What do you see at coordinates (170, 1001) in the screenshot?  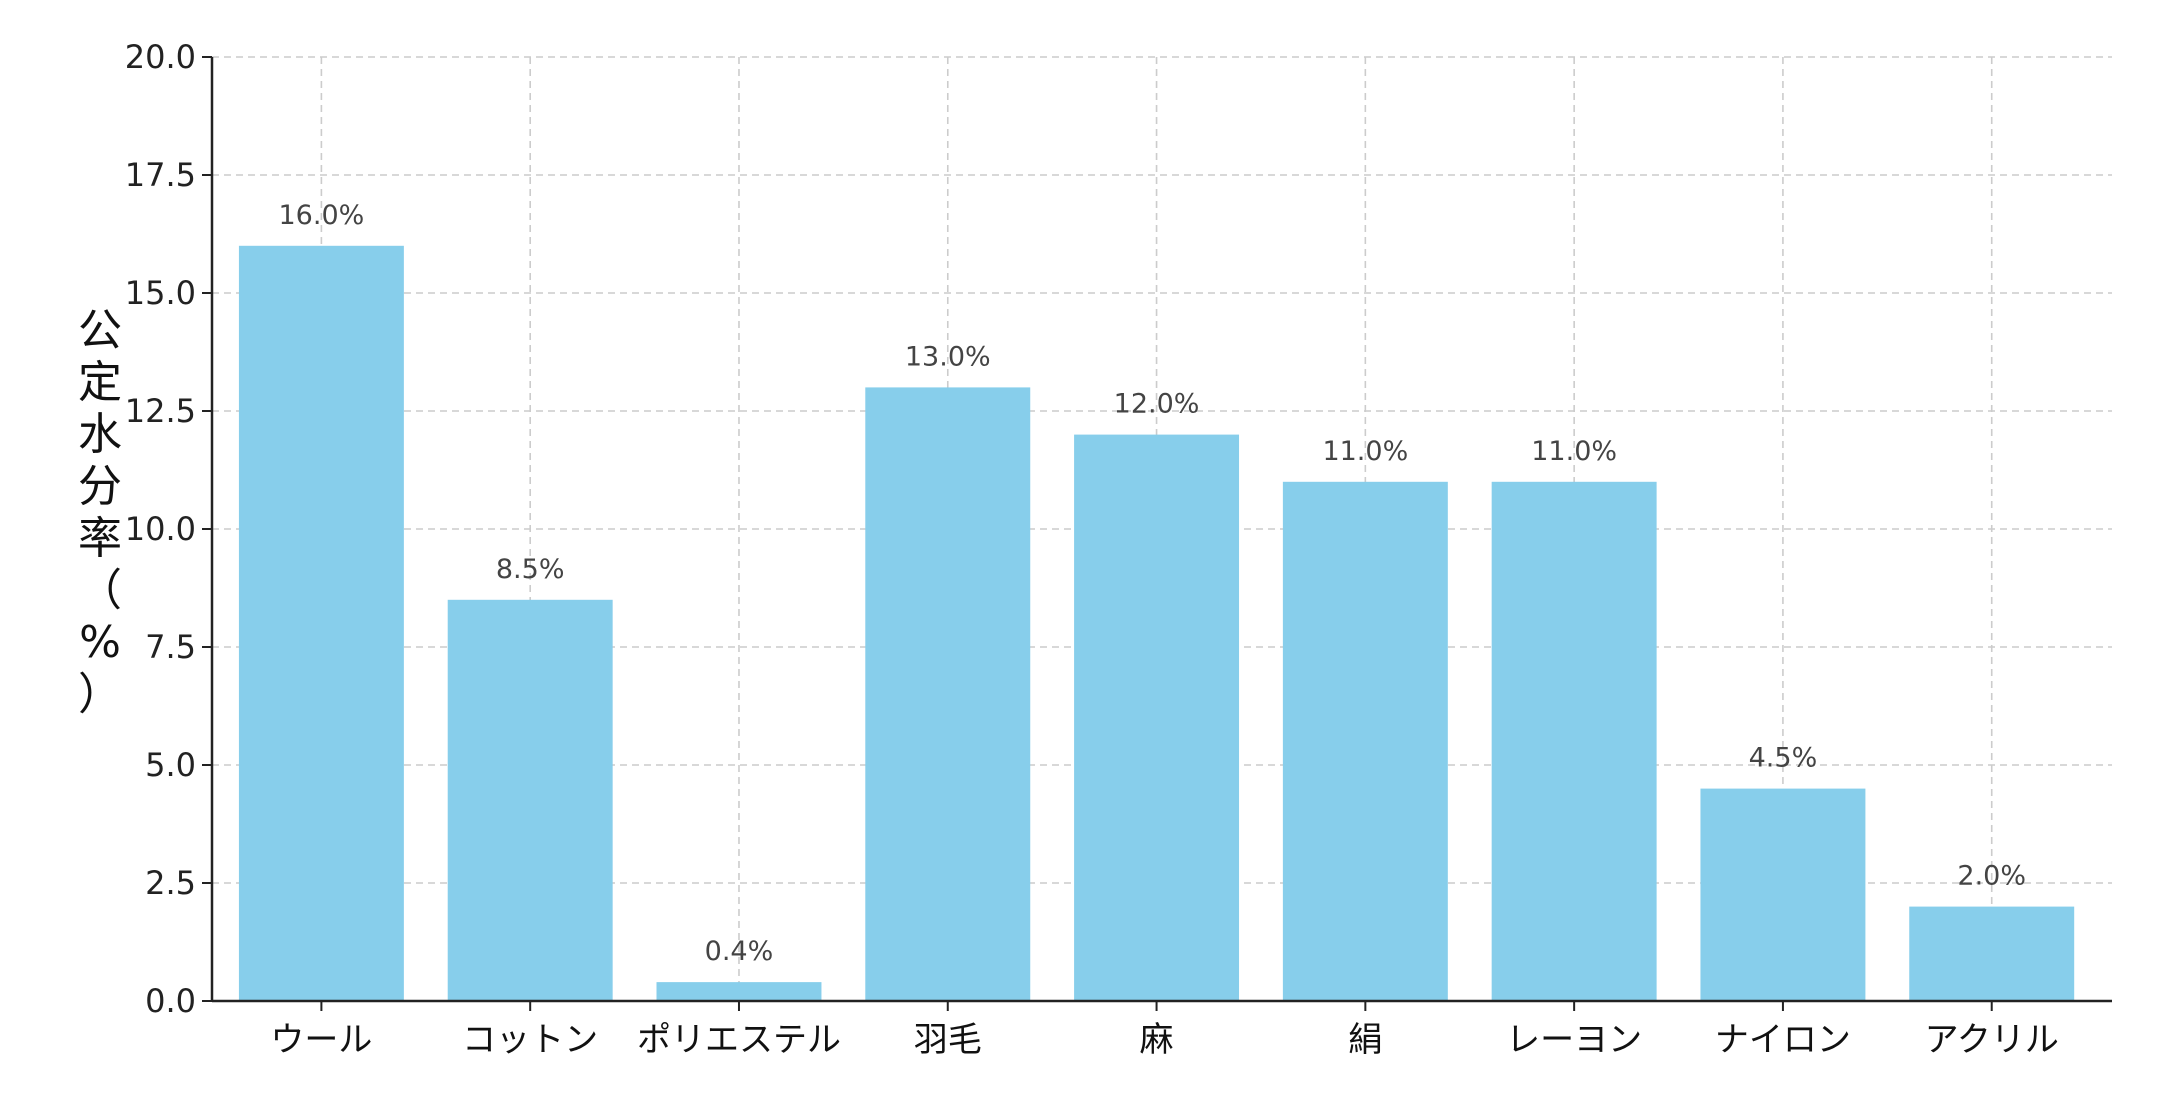 I see `y-tick-label: 0.0` at bounding box center [170, 1001].